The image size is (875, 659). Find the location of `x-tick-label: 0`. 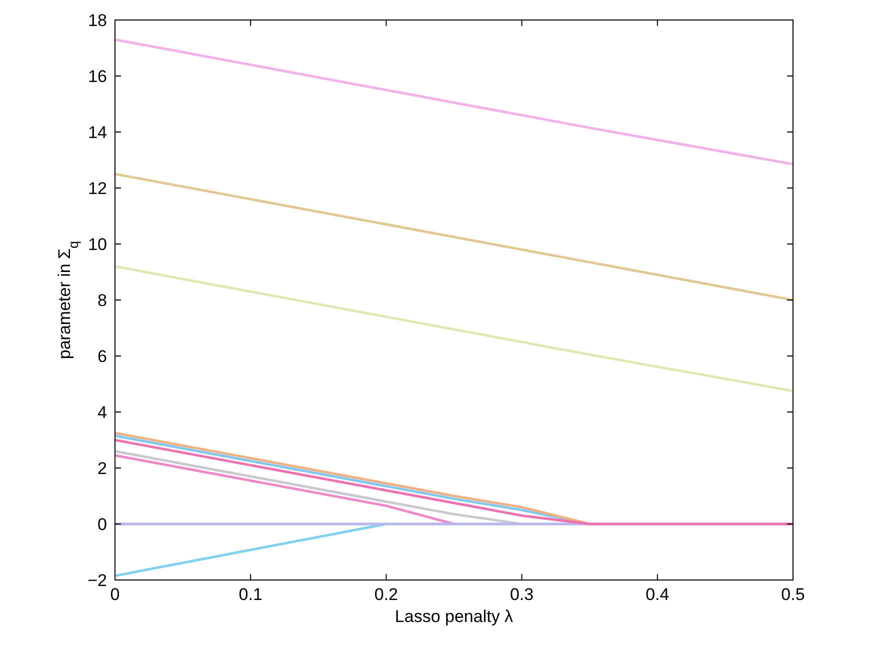

x-tick-label: 0 is located at coordinates (115, 594).